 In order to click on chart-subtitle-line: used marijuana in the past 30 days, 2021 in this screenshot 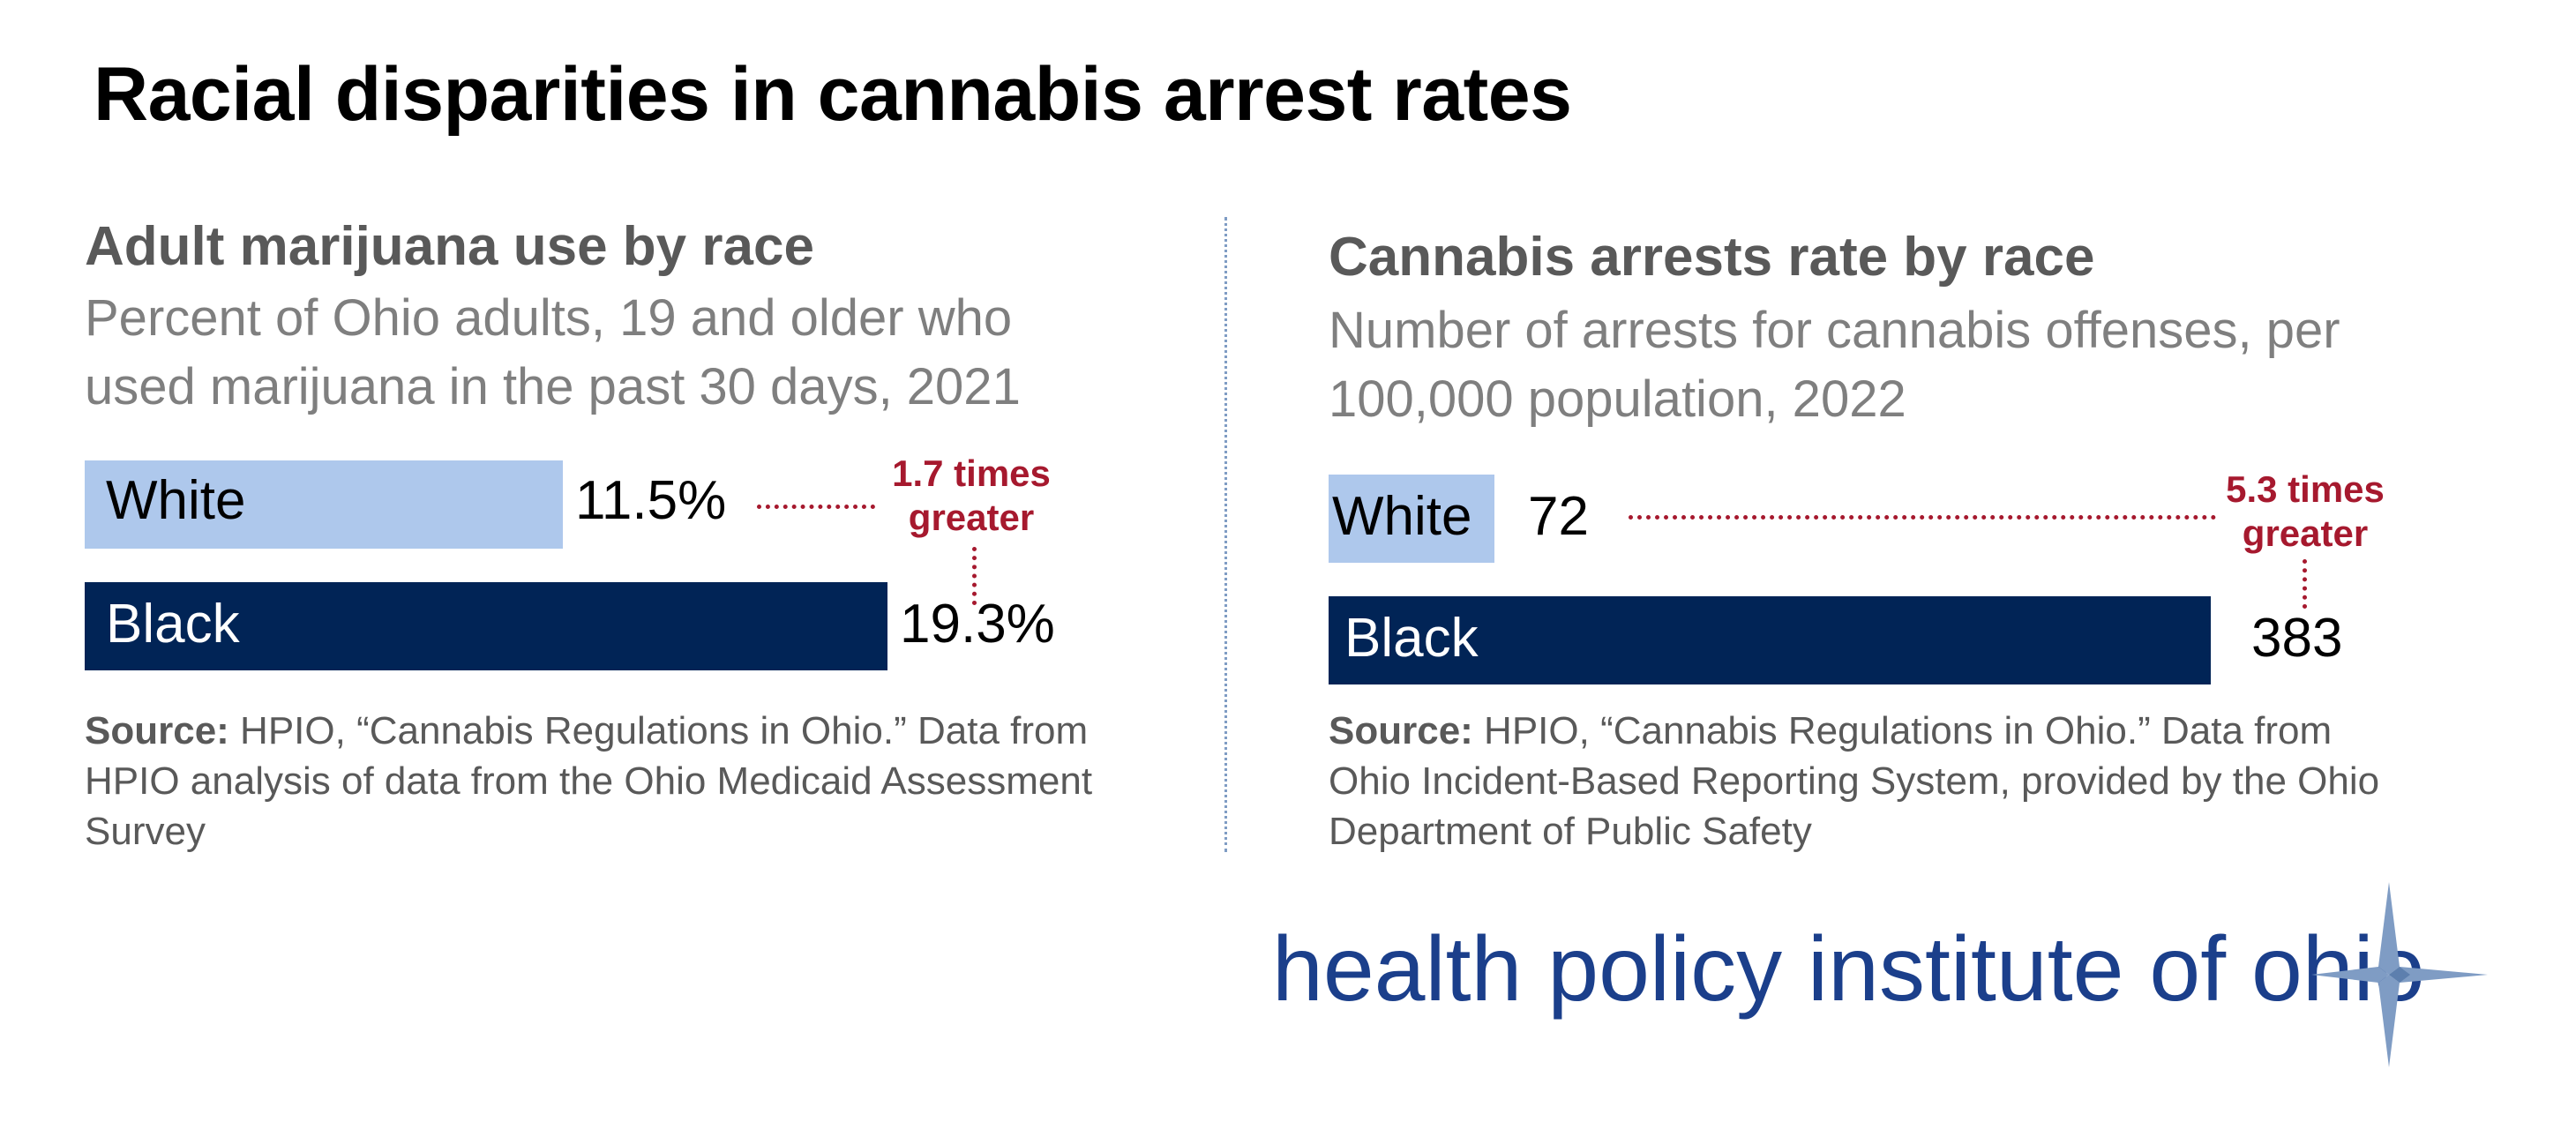, I will do `click(553, 386)`.